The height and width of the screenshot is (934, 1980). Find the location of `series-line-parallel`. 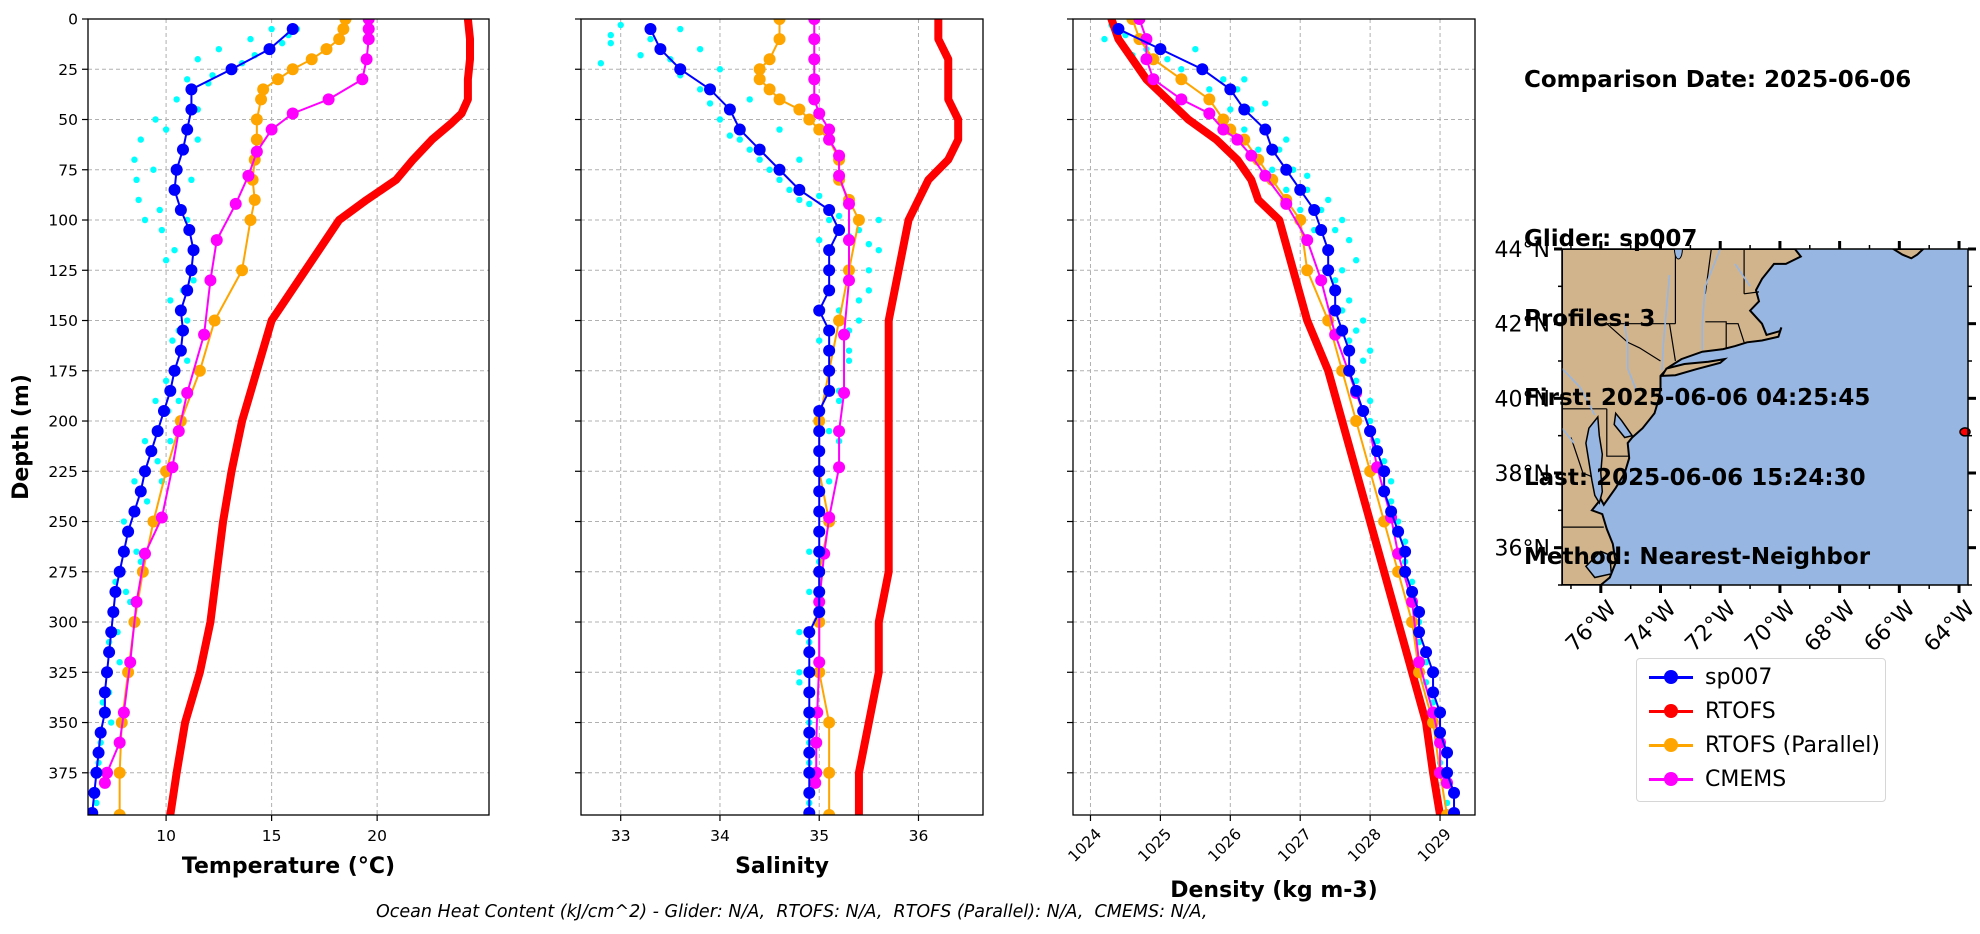

series-line-parallel is located at coordinates (1290, 417).